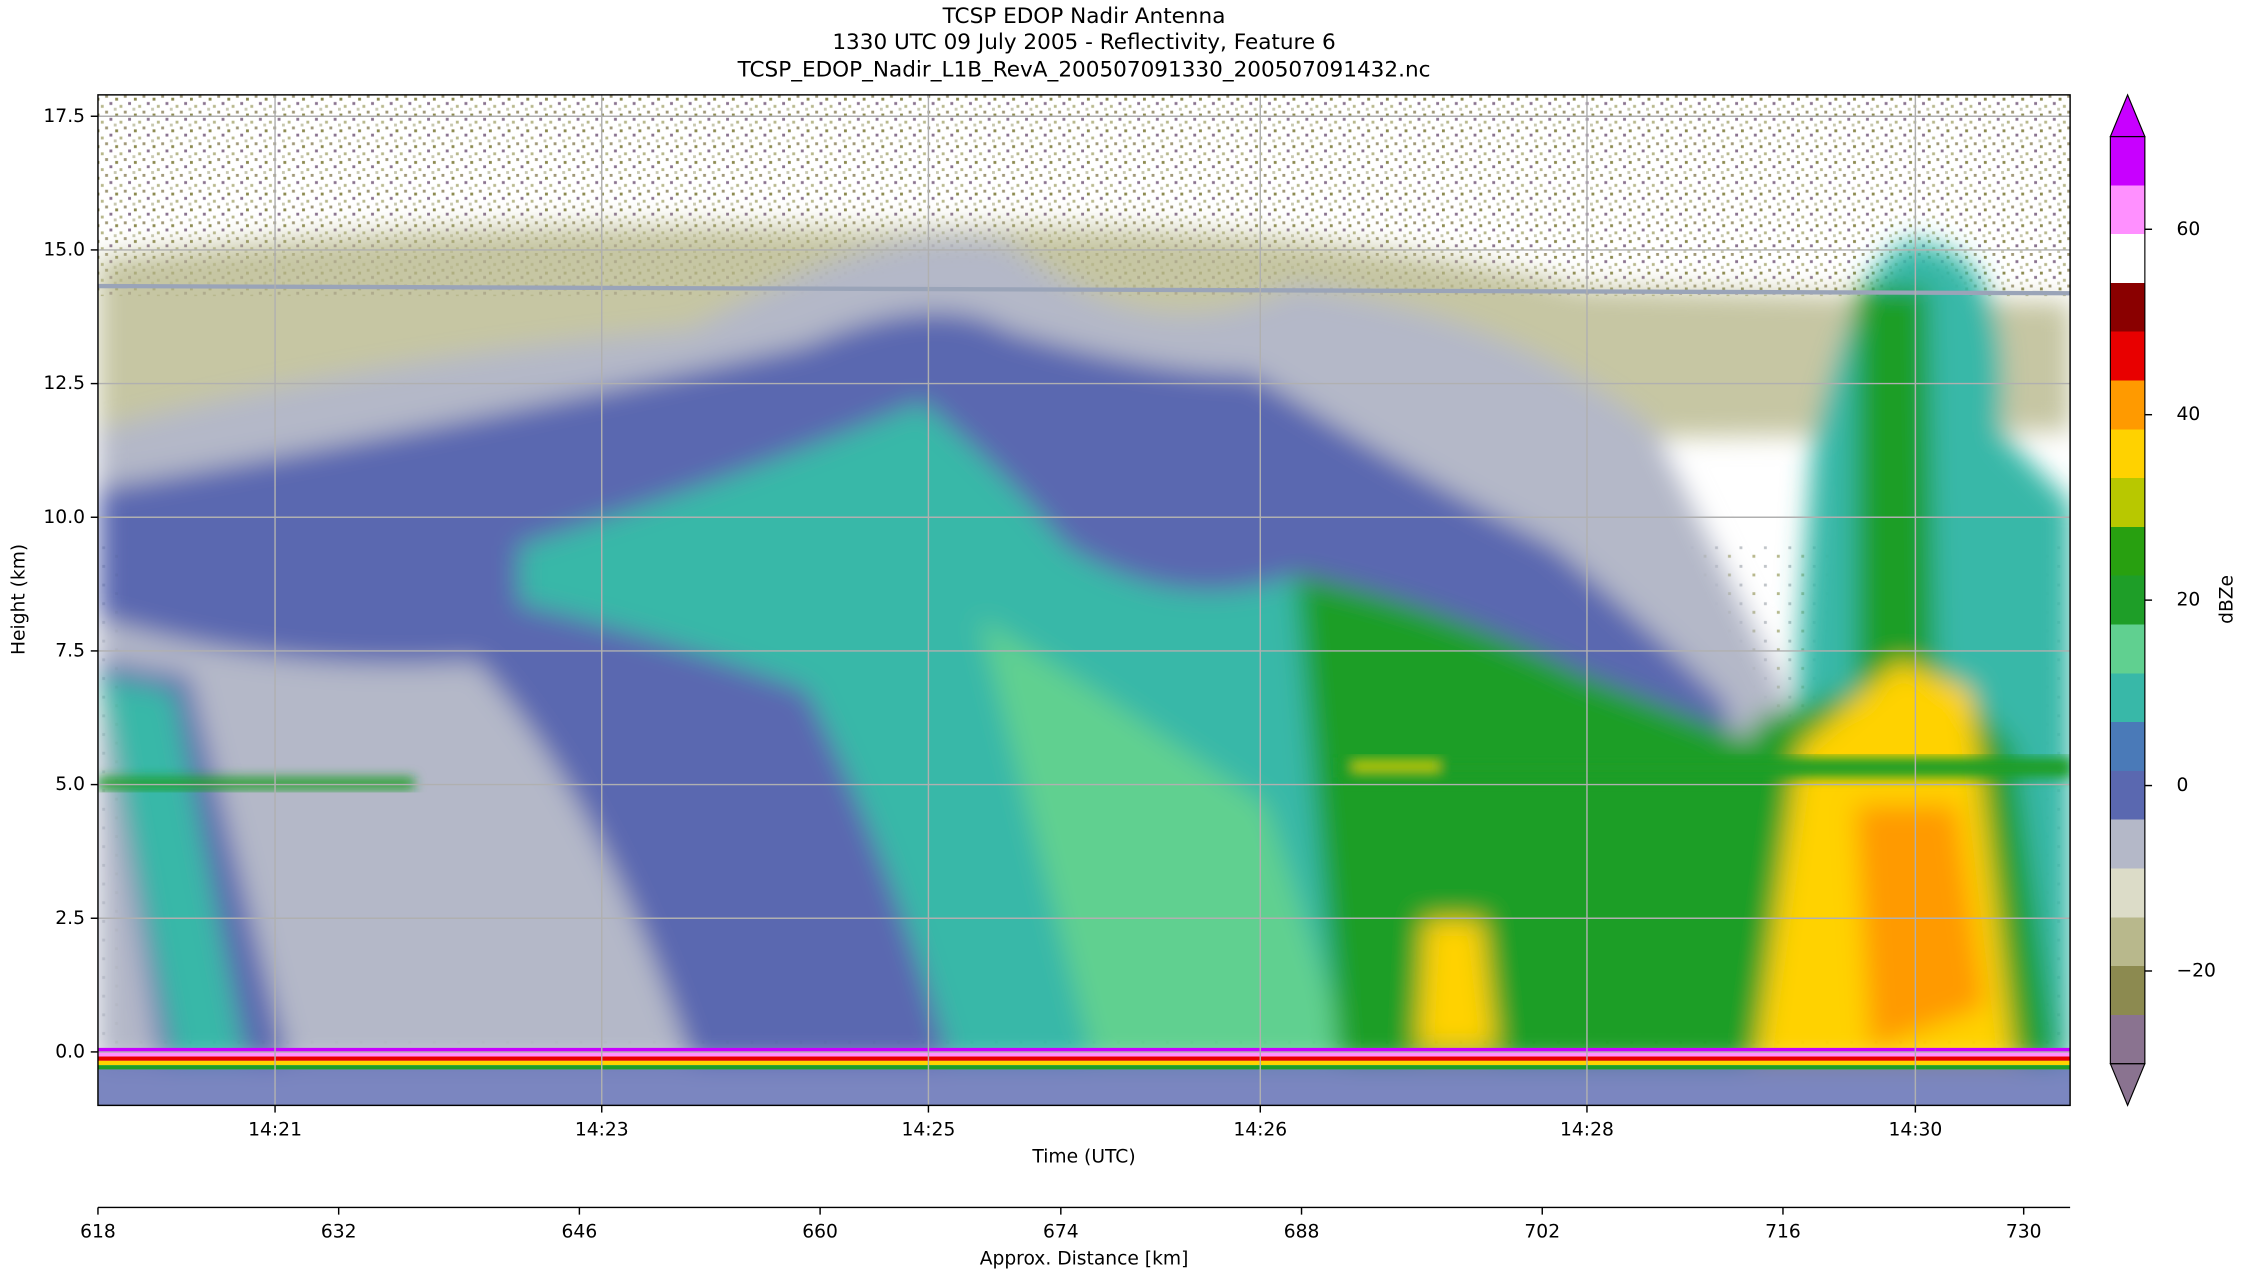  Describe the element at coordinates (1542, 1231) in the screenshot. I see `x2-tick-label: 702` at that location.